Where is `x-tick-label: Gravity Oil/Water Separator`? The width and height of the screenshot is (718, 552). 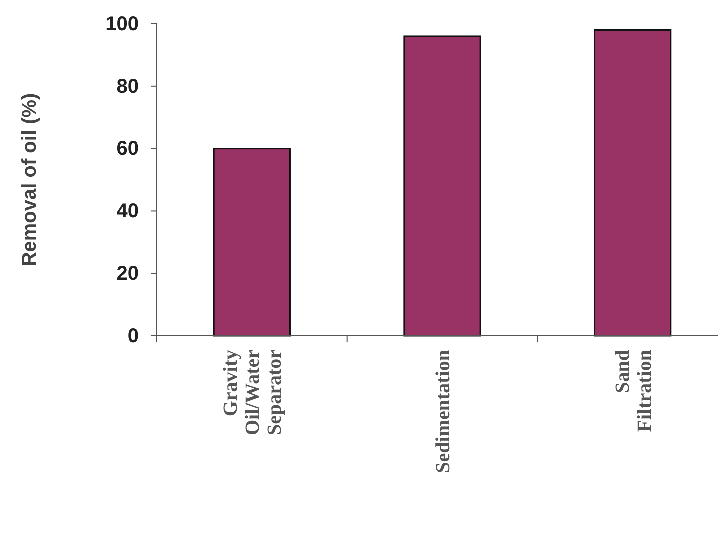
x-tick-label: Gravity Oil/Water Separator is located at coordinates (253, 393).